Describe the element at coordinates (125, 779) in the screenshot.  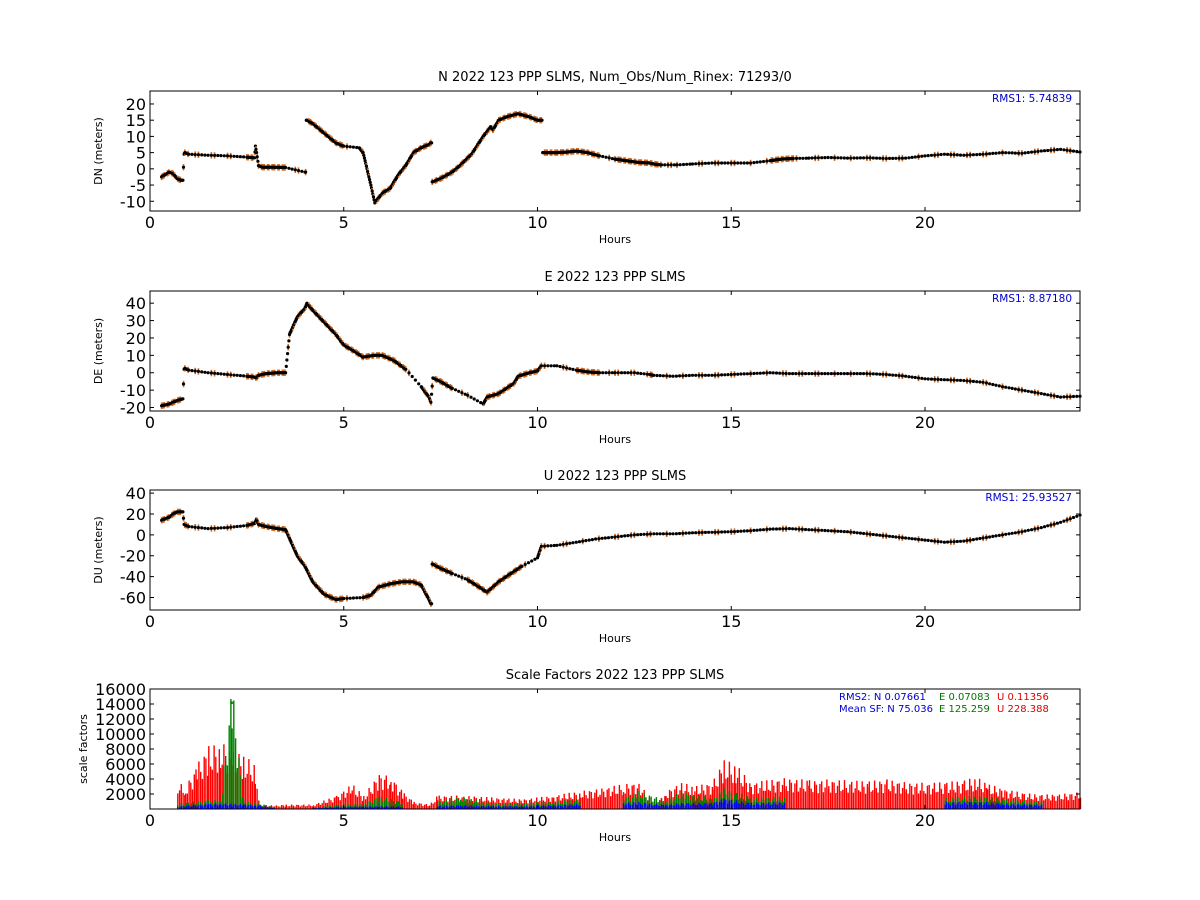
I see `y-tick-label: 4000` at that location.